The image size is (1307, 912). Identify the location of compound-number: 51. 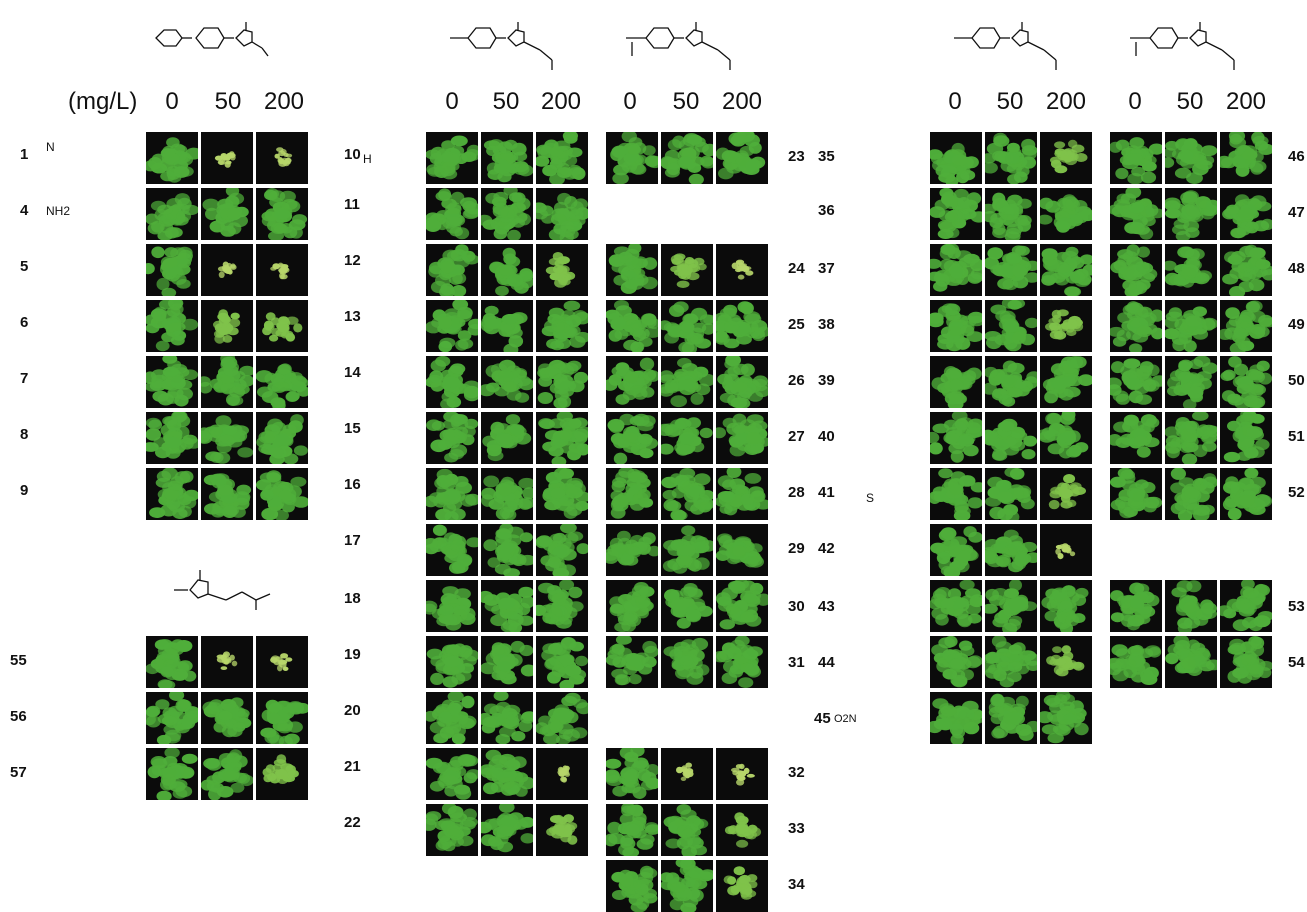
(1296, 436).